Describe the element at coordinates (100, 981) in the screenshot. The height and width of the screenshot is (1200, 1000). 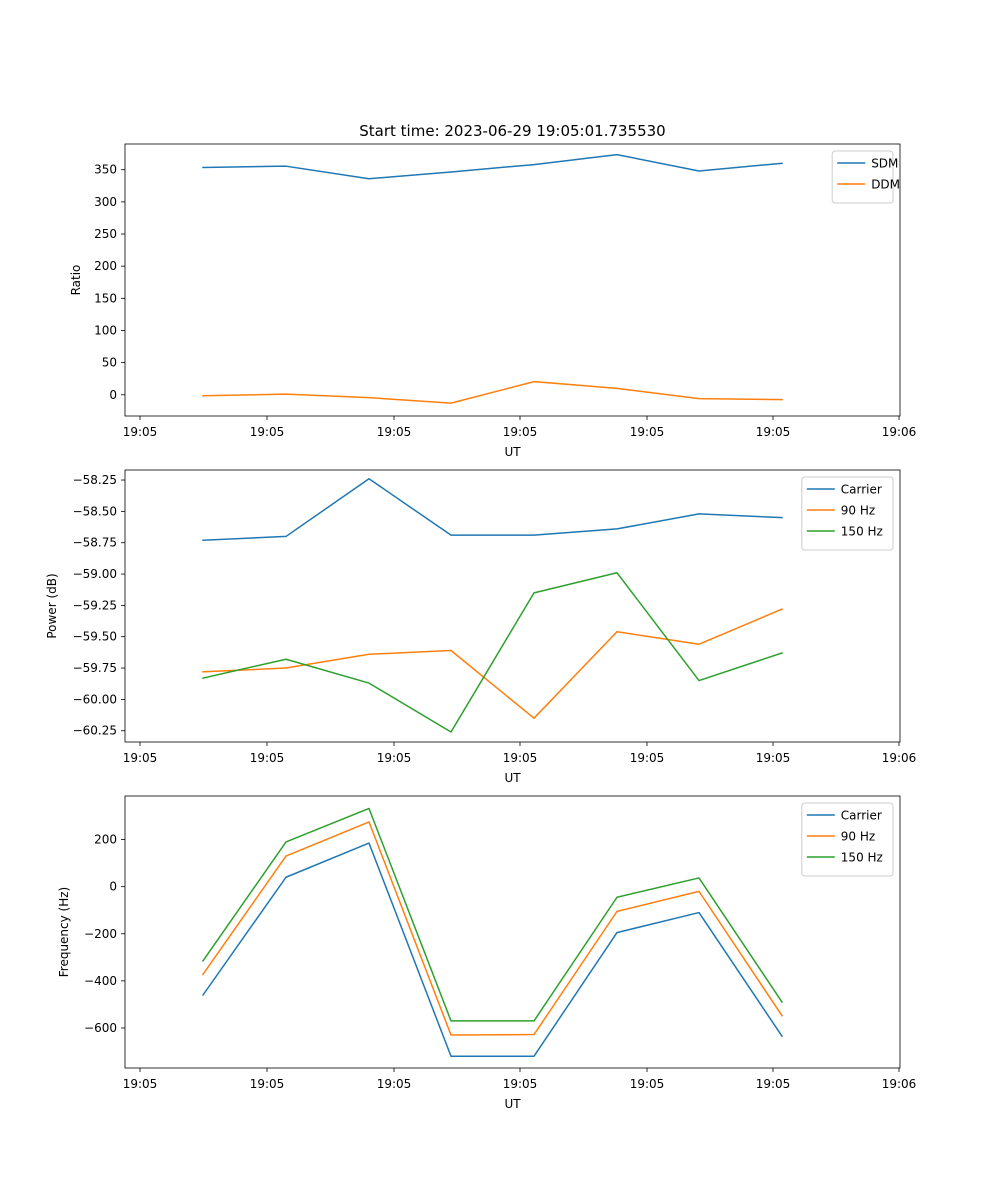
I see `y-tick-label: −400` at that location.